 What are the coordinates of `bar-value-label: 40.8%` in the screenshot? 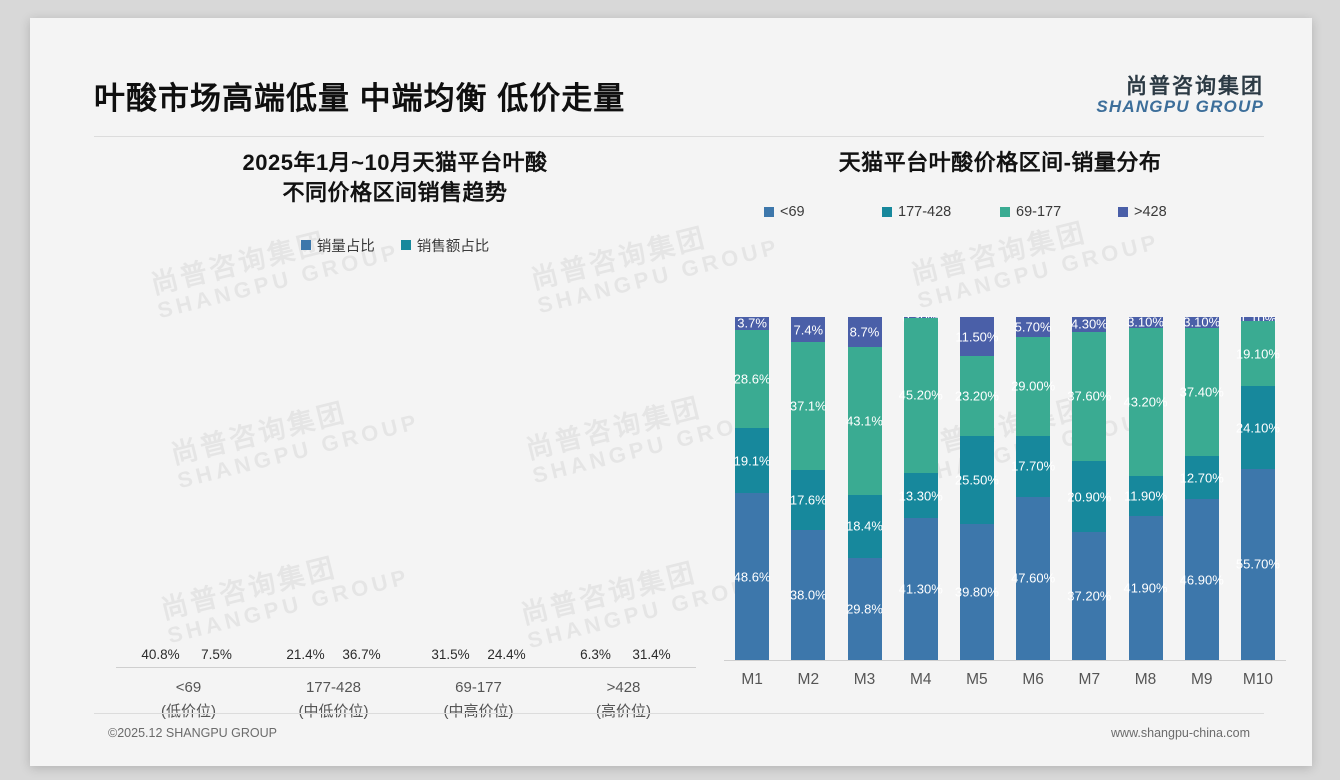 It's located at (160, 654).